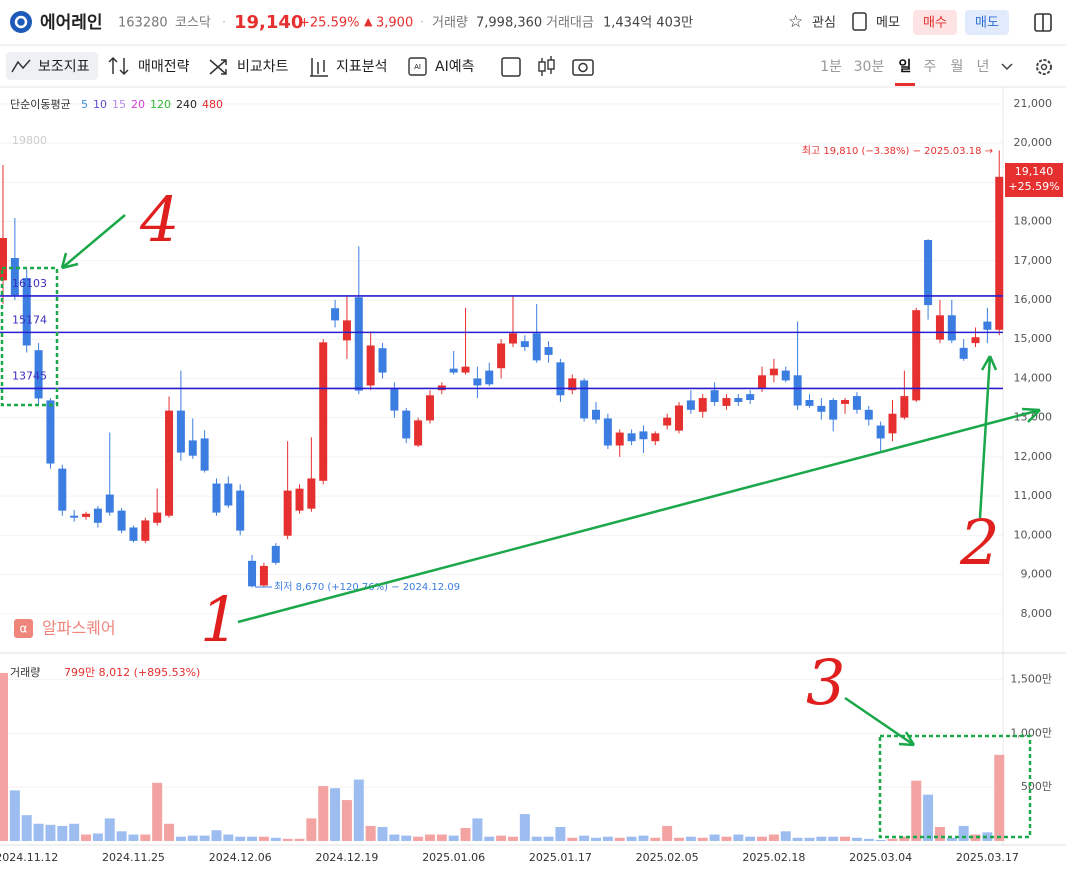 The height and width of the screenshot is (877, 1066). I want to click on level-label: 13745, so click(29, 375).